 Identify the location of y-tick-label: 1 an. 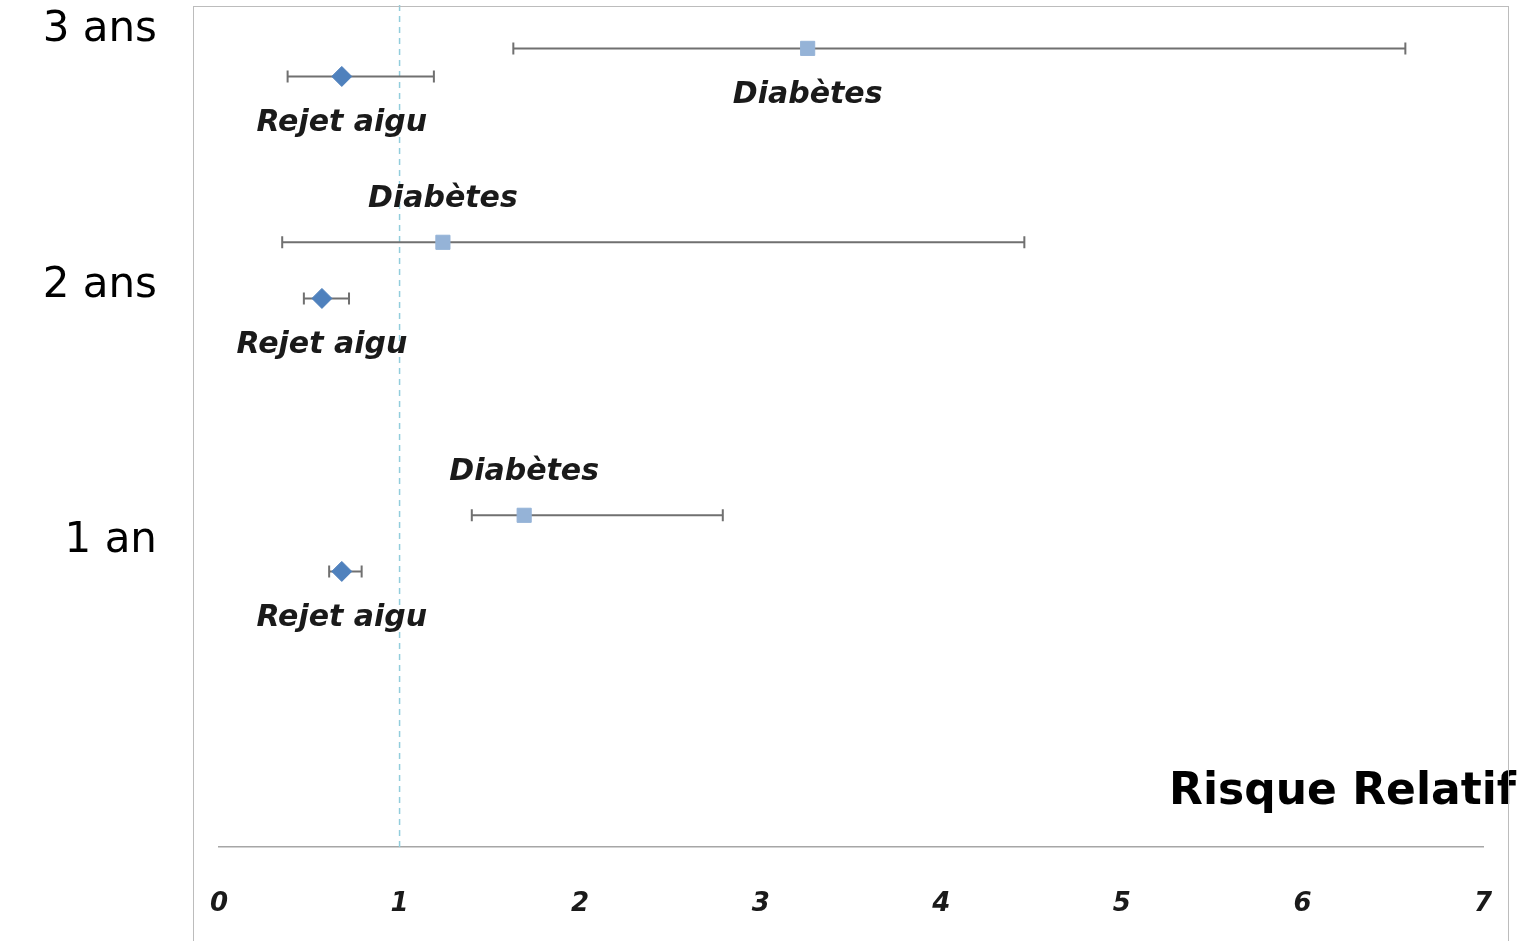
(110, 537).